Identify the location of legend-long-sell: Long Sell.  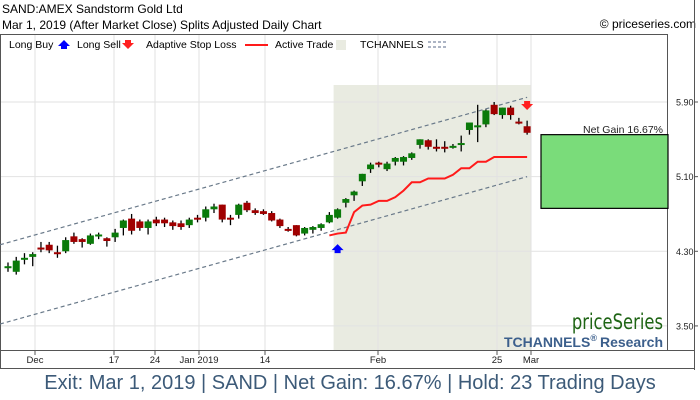
(99, 45).